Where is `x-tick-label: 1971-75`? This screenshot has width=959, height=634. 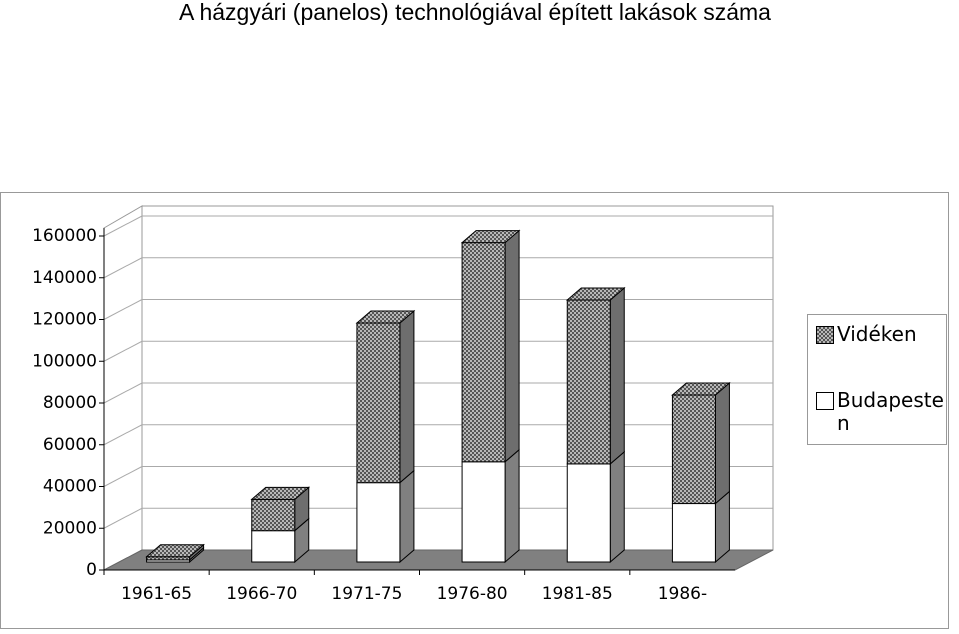
x-tick-label: 1971-75 is located at coordinates (366, 594).